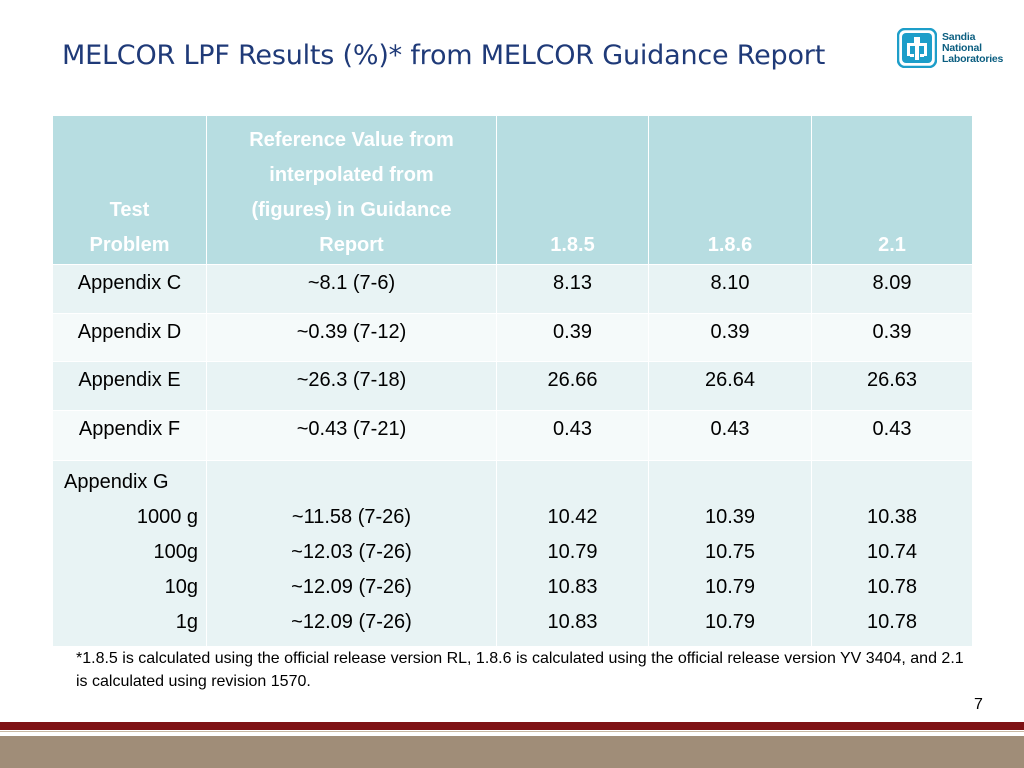 Image resolution: width=1024 pixels, height=768 pixels. What do you see at coordinates (129, 435) in the screenshot?
I see `cell-problem: Appendix F` at bounding box center [129, 435].